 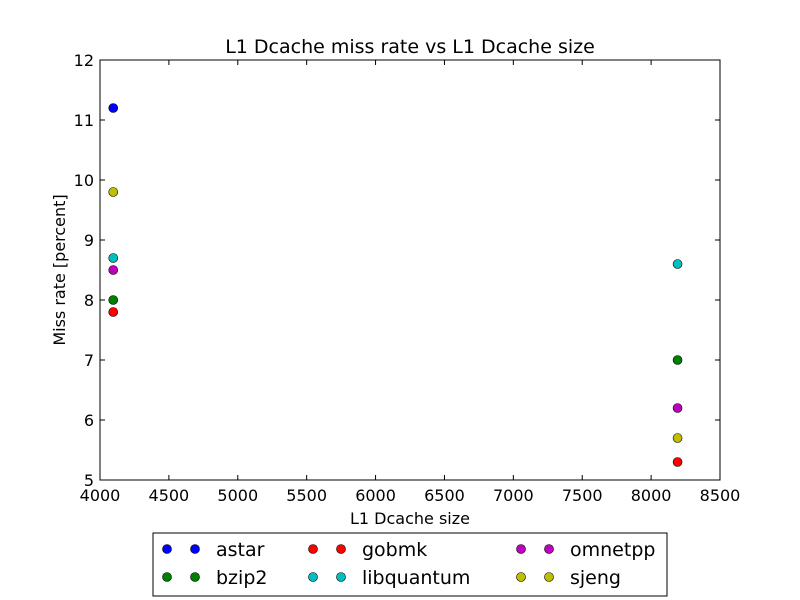 I want to click on y-tick-label: 5, so click(x=89, y=480).